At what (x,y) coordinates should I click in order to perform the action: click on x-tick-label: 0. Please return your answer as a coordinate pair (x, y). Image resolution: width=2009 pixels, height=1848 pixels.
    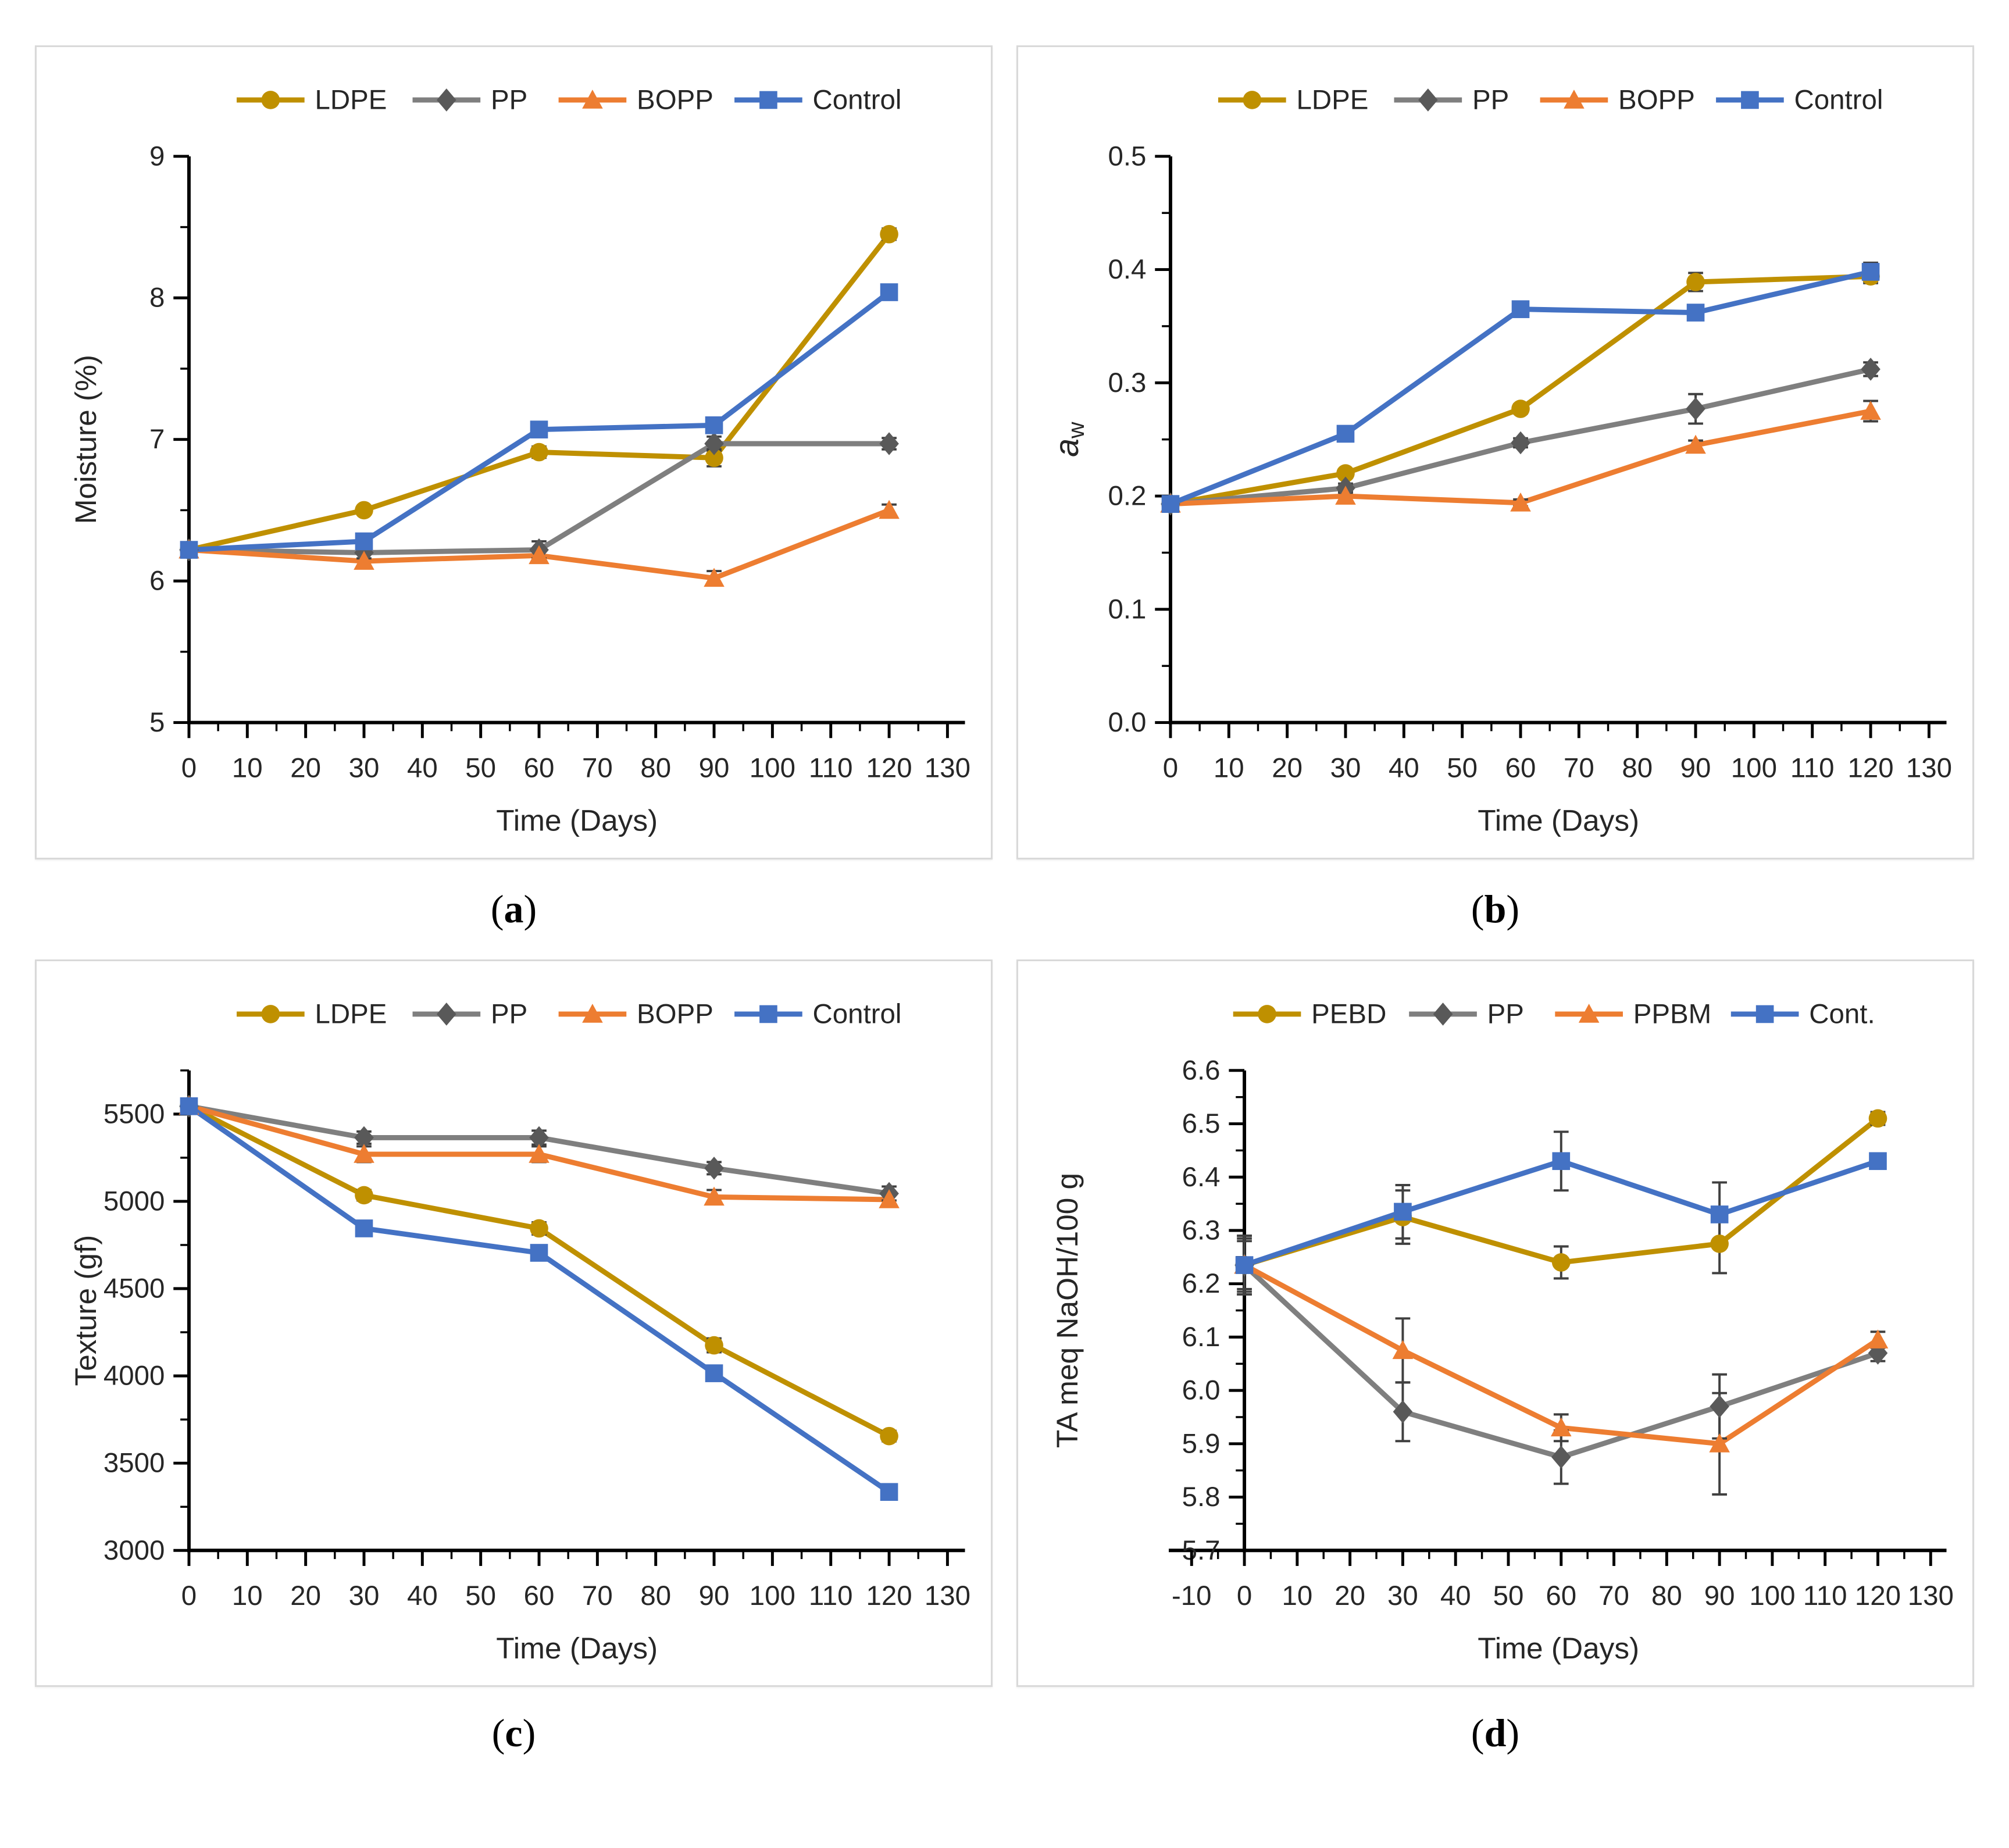
    Looking at the image, I should click on (1244, 1596).